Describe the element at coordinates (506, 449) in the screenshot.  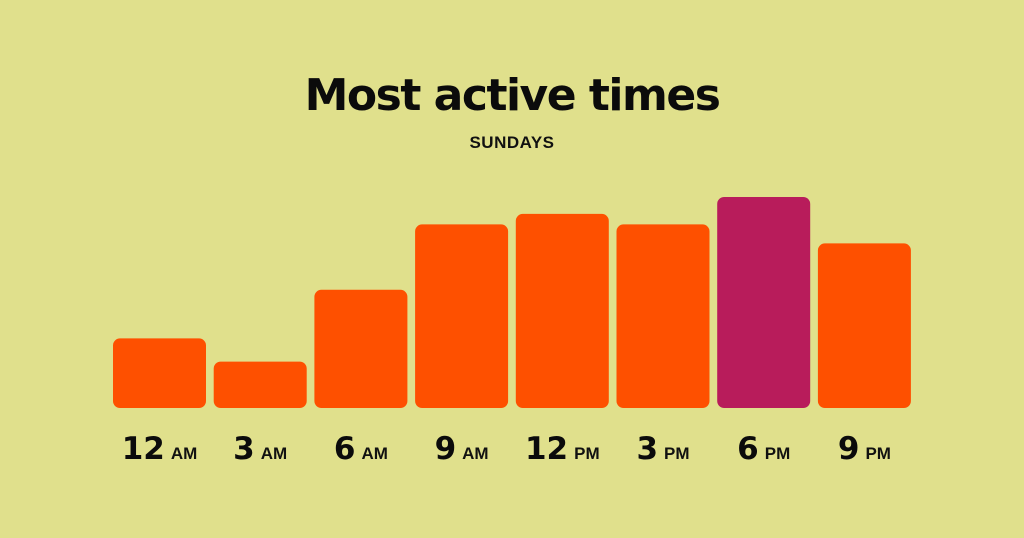
I see `x-tick-labels: 12 AM 3 AM 6 AM 9 AM 12 PM 3 PM 6 PM 9 PM` at that location.